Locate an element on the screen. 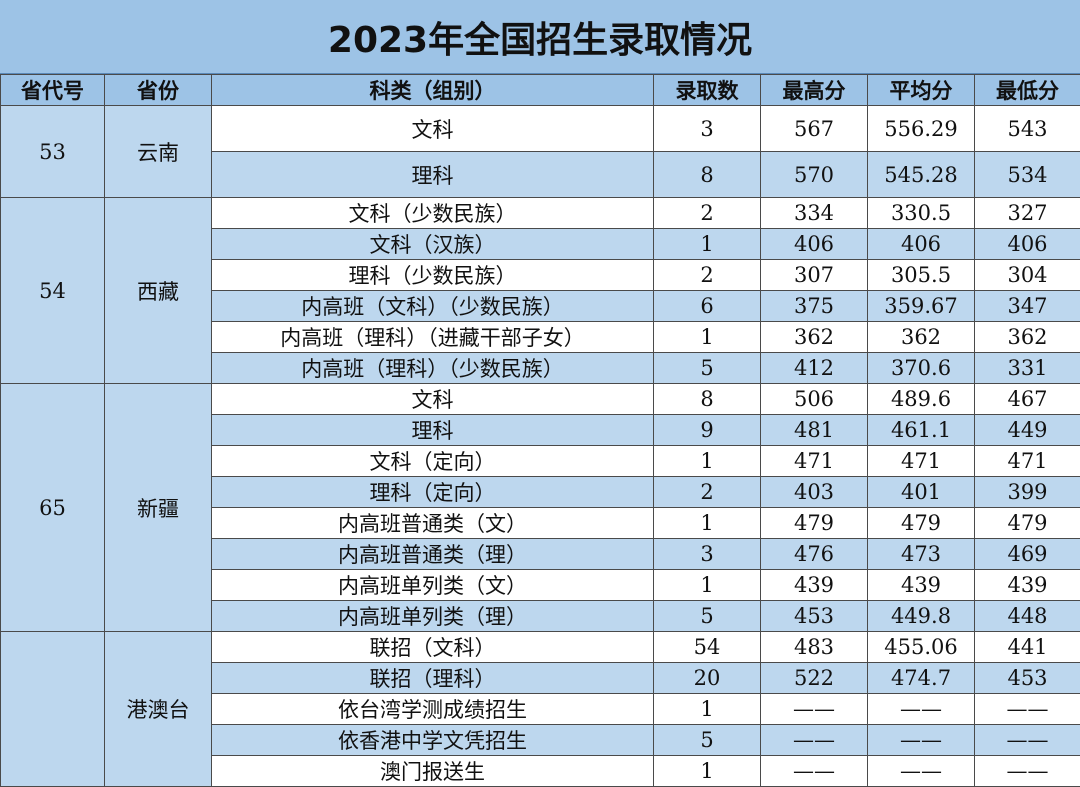 The image size is (1080, 787). avg-score-cell: 449.8 is located at coordinates (921, 616).